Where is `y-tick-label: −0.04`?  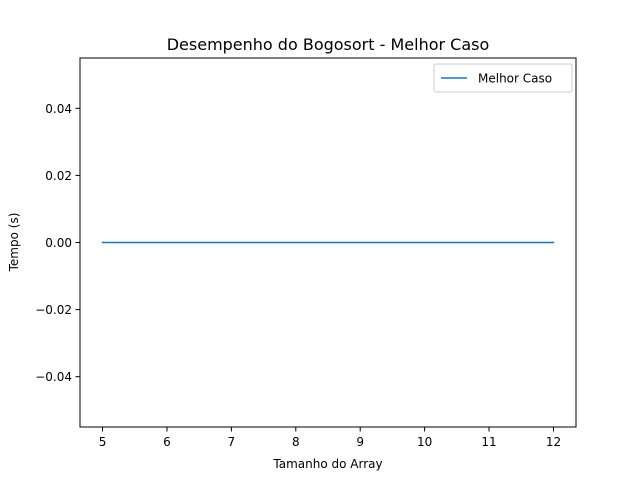
y-tick-label: −0.04 is located at coordinates (53, 377).